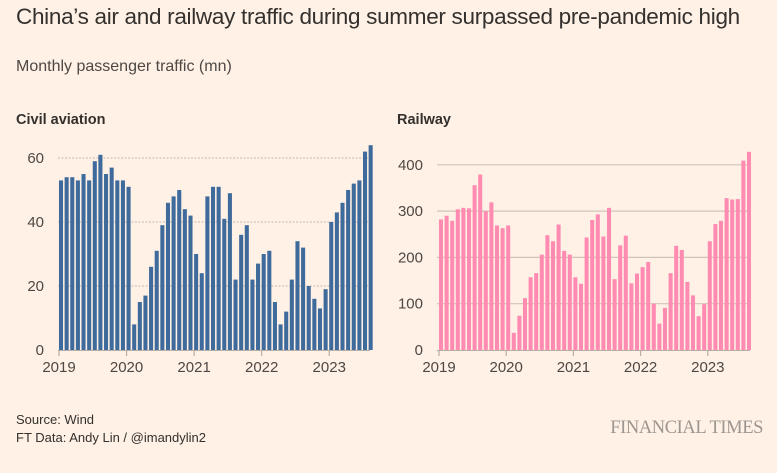 The height and width of the screenshot is (473, 777). What do you see at coordinates (61, 120) in the screenshot?
I see `aviation-panel-title: Civil aviation` at bounding box center [61, 120].